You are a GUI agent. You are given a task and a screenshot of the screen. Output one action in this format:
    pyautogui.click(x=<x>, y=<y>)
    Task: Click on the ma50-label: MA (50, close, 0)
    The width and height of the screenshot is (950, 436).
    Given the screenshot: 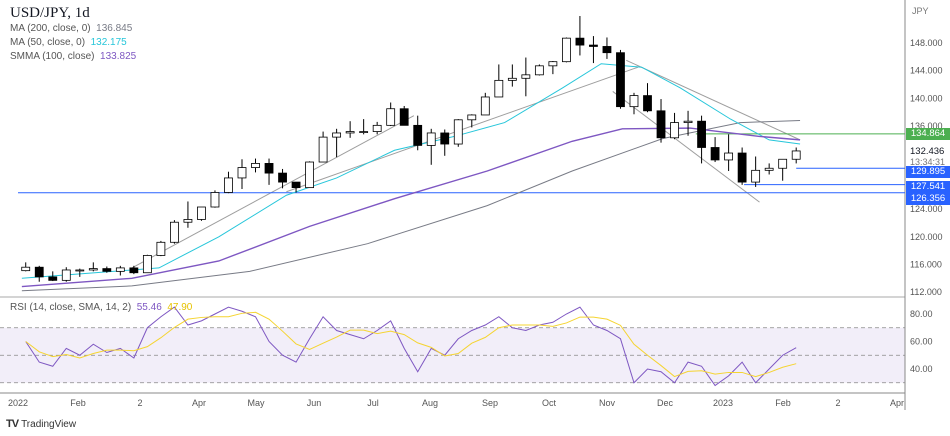 What is the action you would take?
    pyautogui.click(x=48, y=42)
    